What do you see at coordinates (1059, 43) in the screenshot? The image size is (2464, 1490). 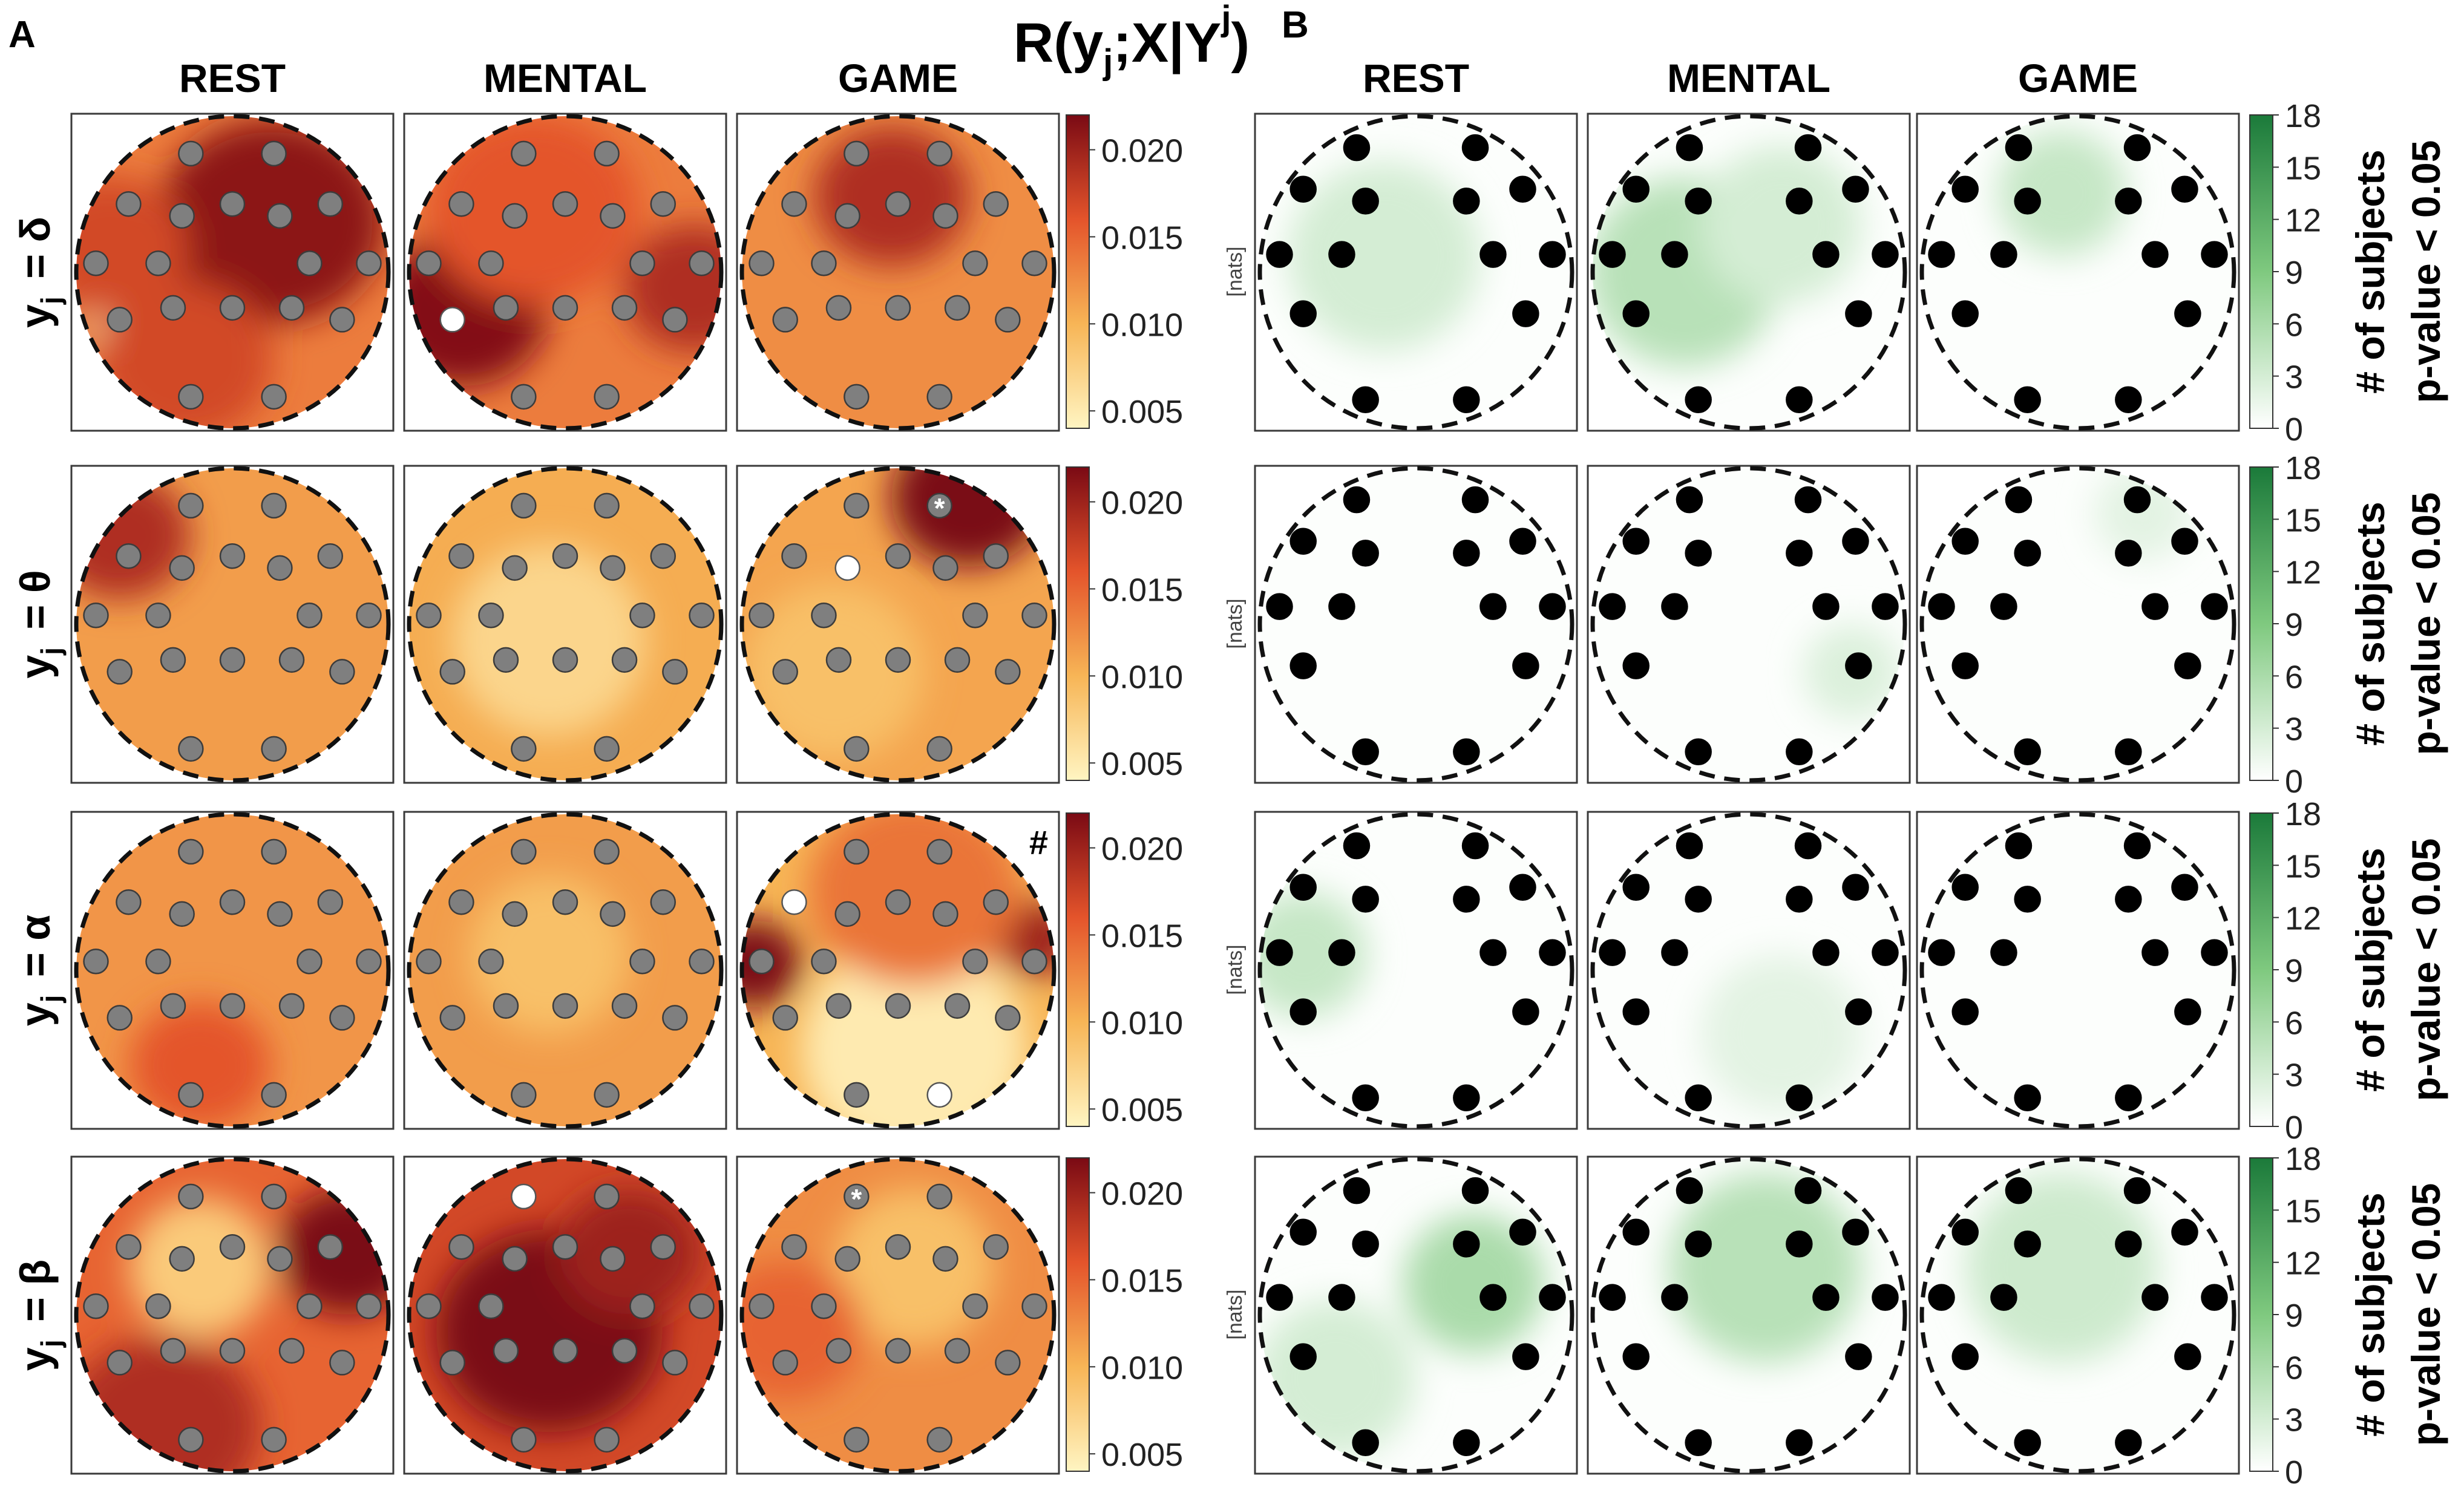 I see `main-title-part: R(y` at bounding box center [1059, 43].